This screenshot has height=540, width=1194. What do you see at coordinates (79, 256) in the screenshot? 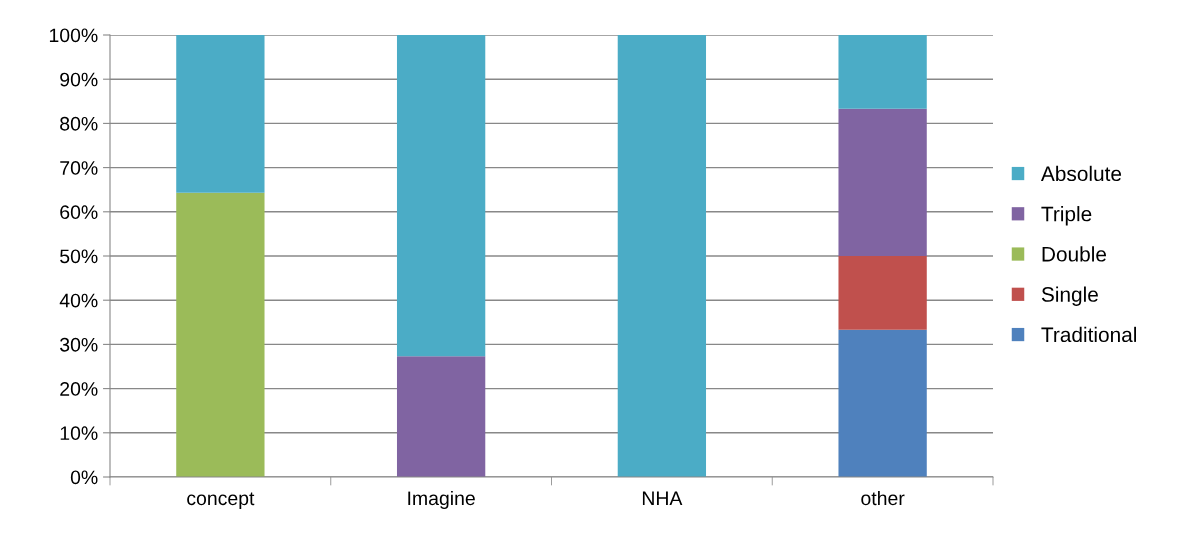
I see `y-tick-label: 50%` at bounding box center [79, 256].